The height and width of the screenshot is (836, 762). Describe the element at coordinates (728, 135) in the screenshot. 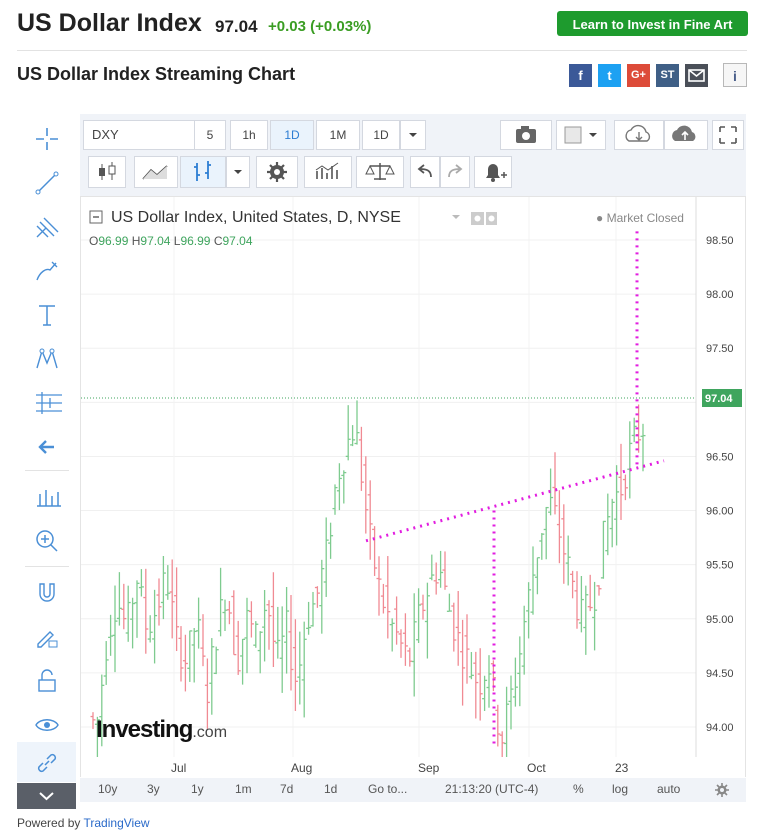

I see `fullscreen-icon` at that location.